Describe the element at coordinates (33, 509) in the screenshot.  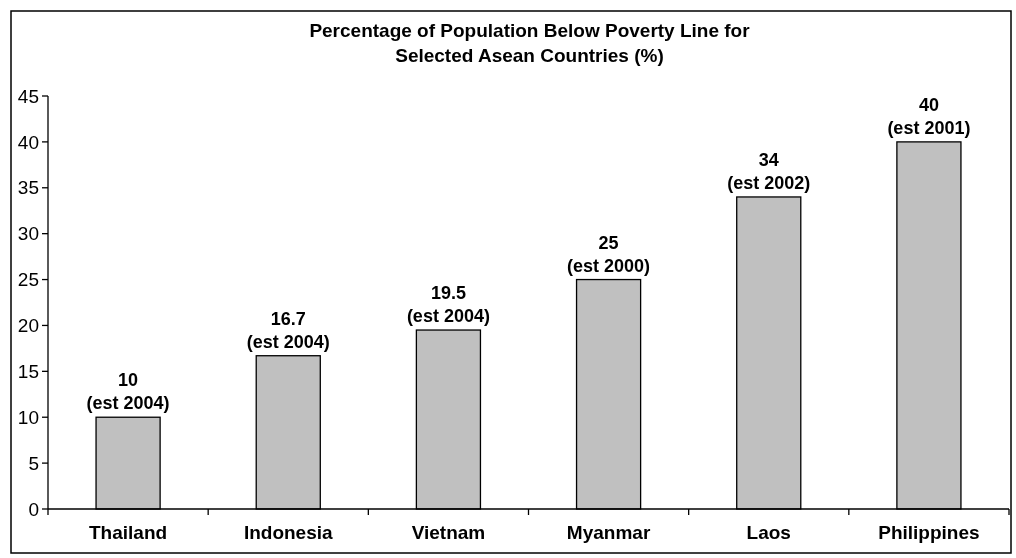
I see `y-tick-label: 0` at that location.